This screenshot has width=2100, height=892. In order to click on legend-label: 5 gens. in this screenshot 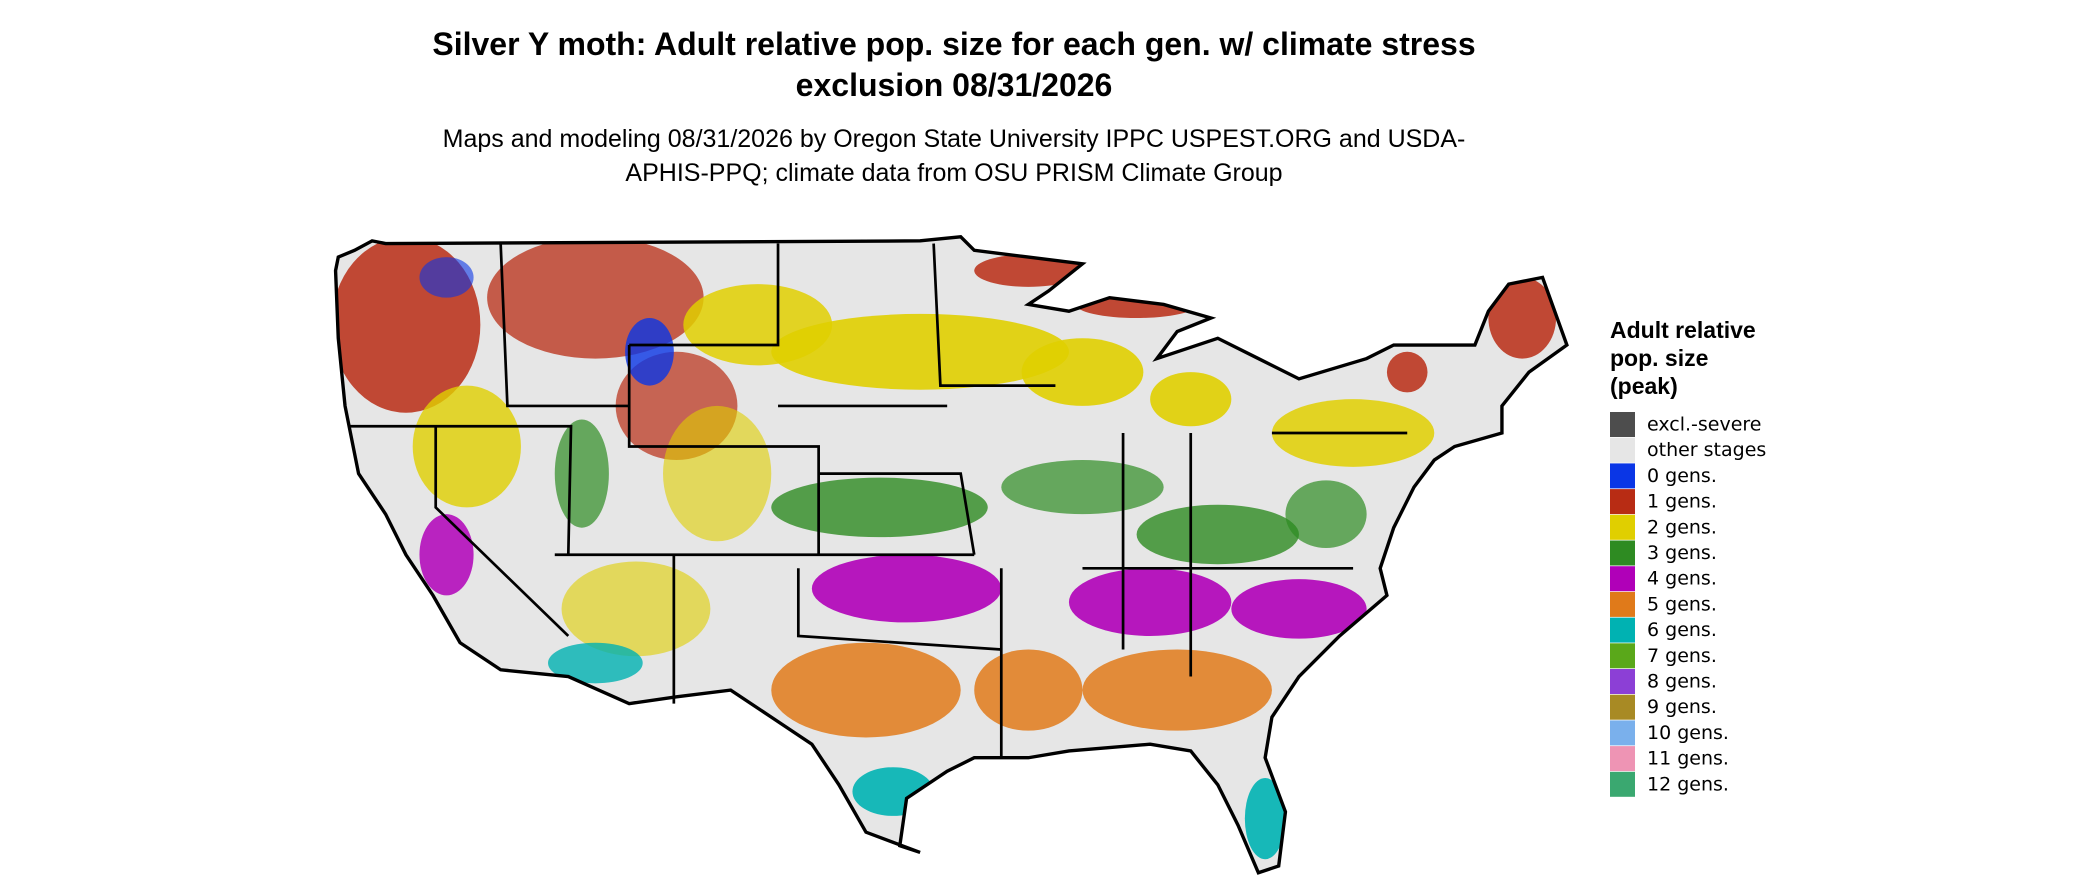, I will do `click(1682, 604)`.